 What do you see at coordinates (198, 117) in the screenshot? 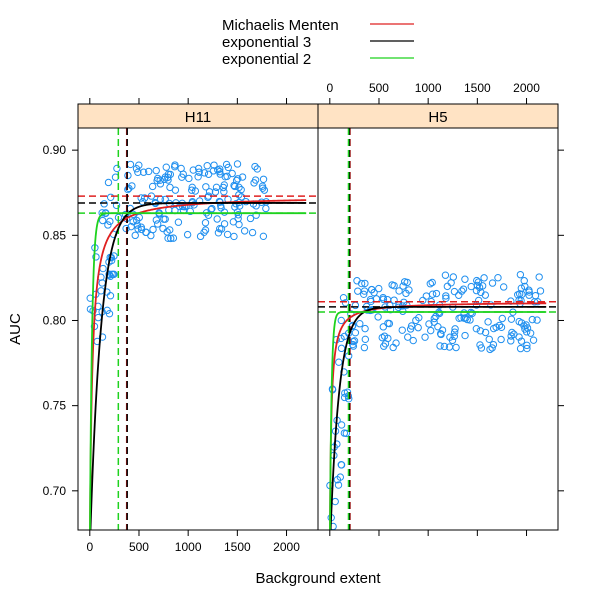
I see `strip-label-h11: H11` at bounding box center [198, 117].